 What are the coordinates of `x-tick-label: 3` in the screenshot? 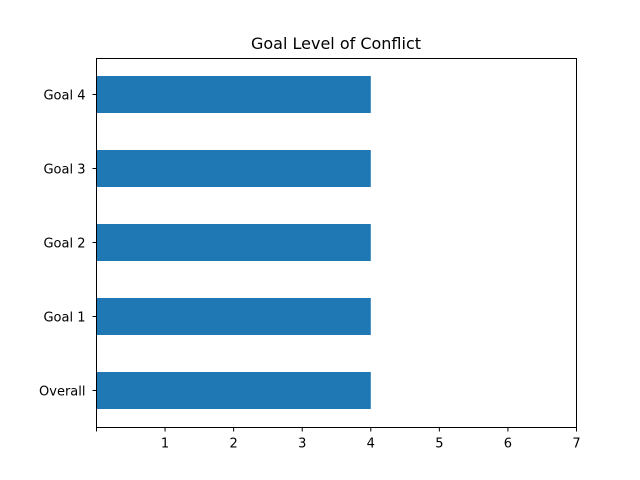 It's located at (302, 444).